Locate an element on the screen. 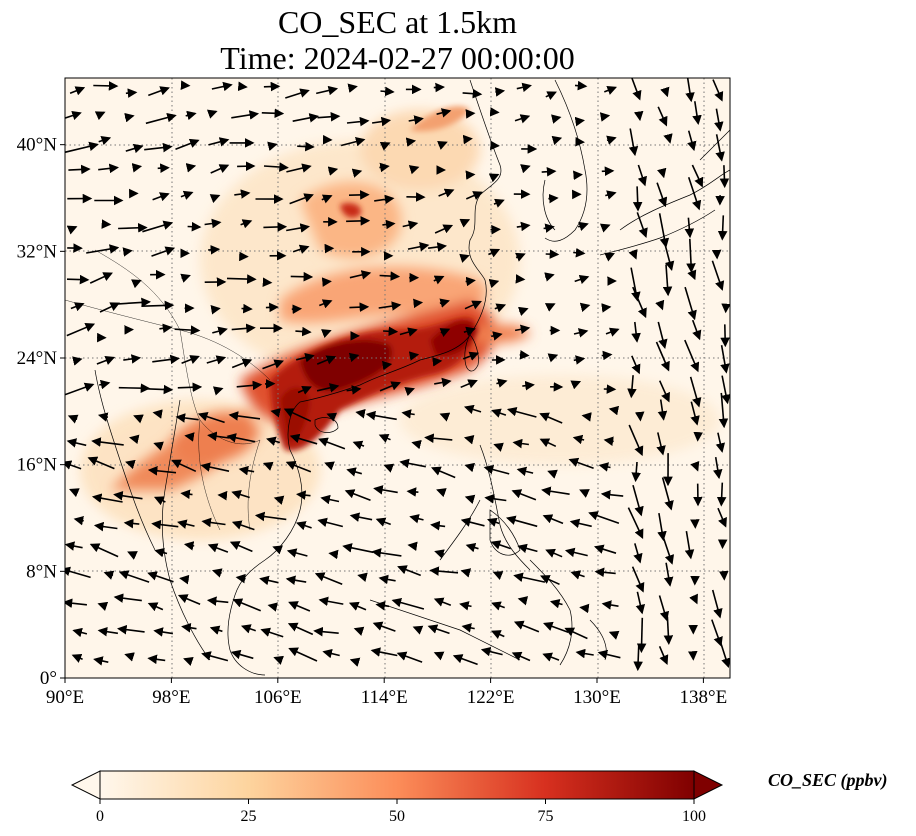 The height and width of the screenshot is (836, 916). x-tick-label: 98°E is located at coordinates (171, 697).